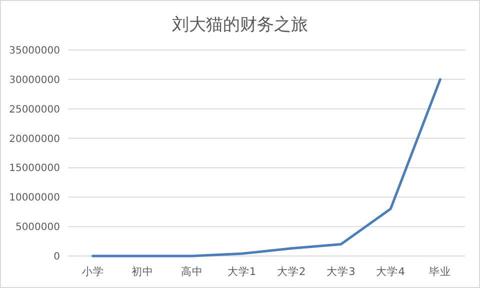 The width and height of the screenshot is (480, 288). Describe the element at coordinates (241, 271) in the screenshot. I see `x-tick-label: 大学1` at that location.